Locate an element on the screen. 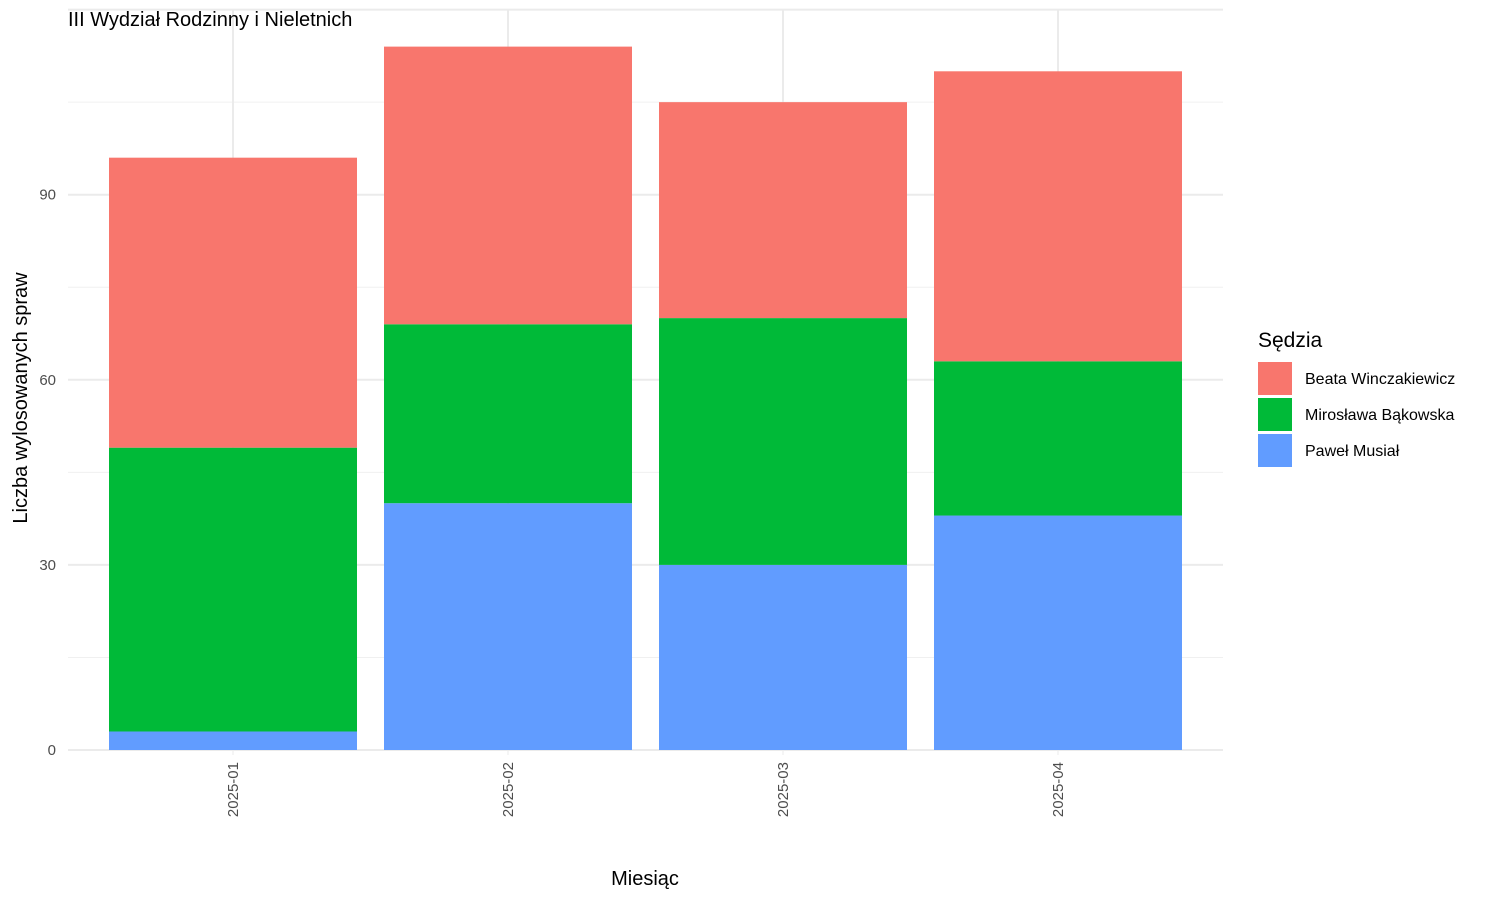  x-tick-label: 2025-01 is located at coordinates (233, 789).